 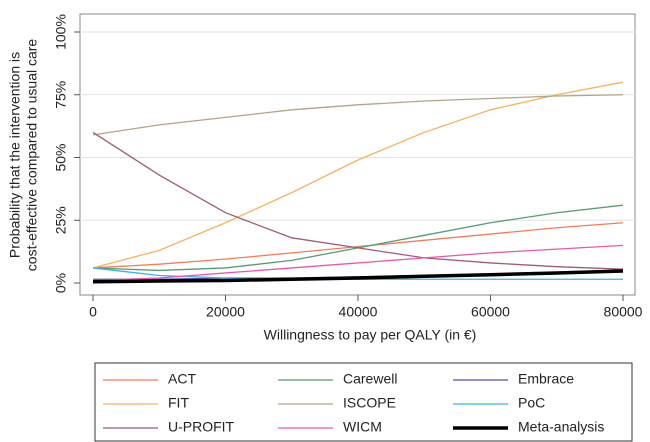 What do you see at coordinates (61, 95) in the screenshot?
I see `y-tick-label: 75%` at bounding box center [61, 95].